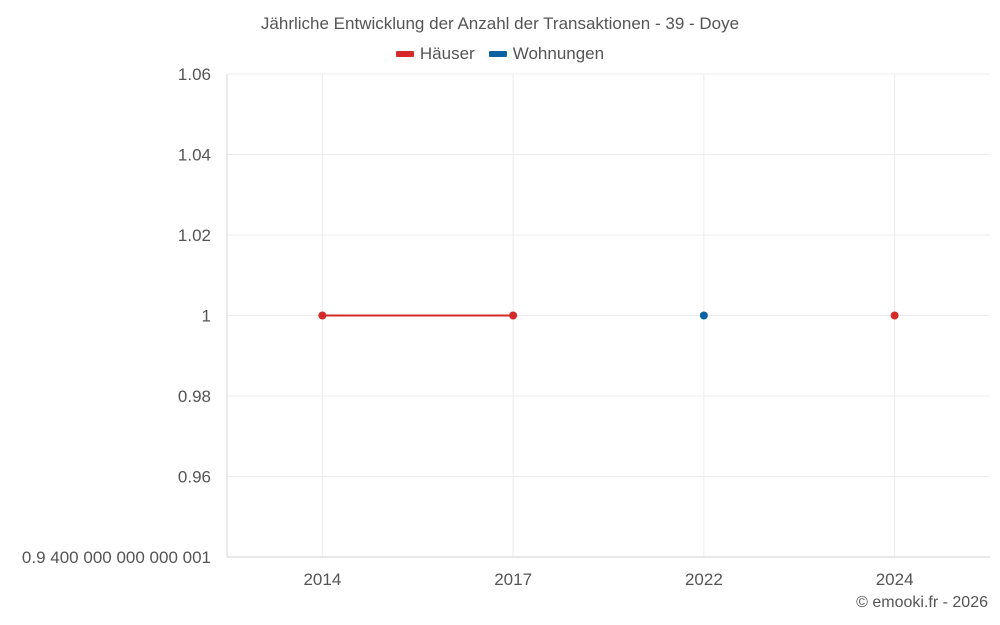  Describe the element at coordinates (194, 477) in the screenshot. I see `y-tick-label: 0.96` at that location.